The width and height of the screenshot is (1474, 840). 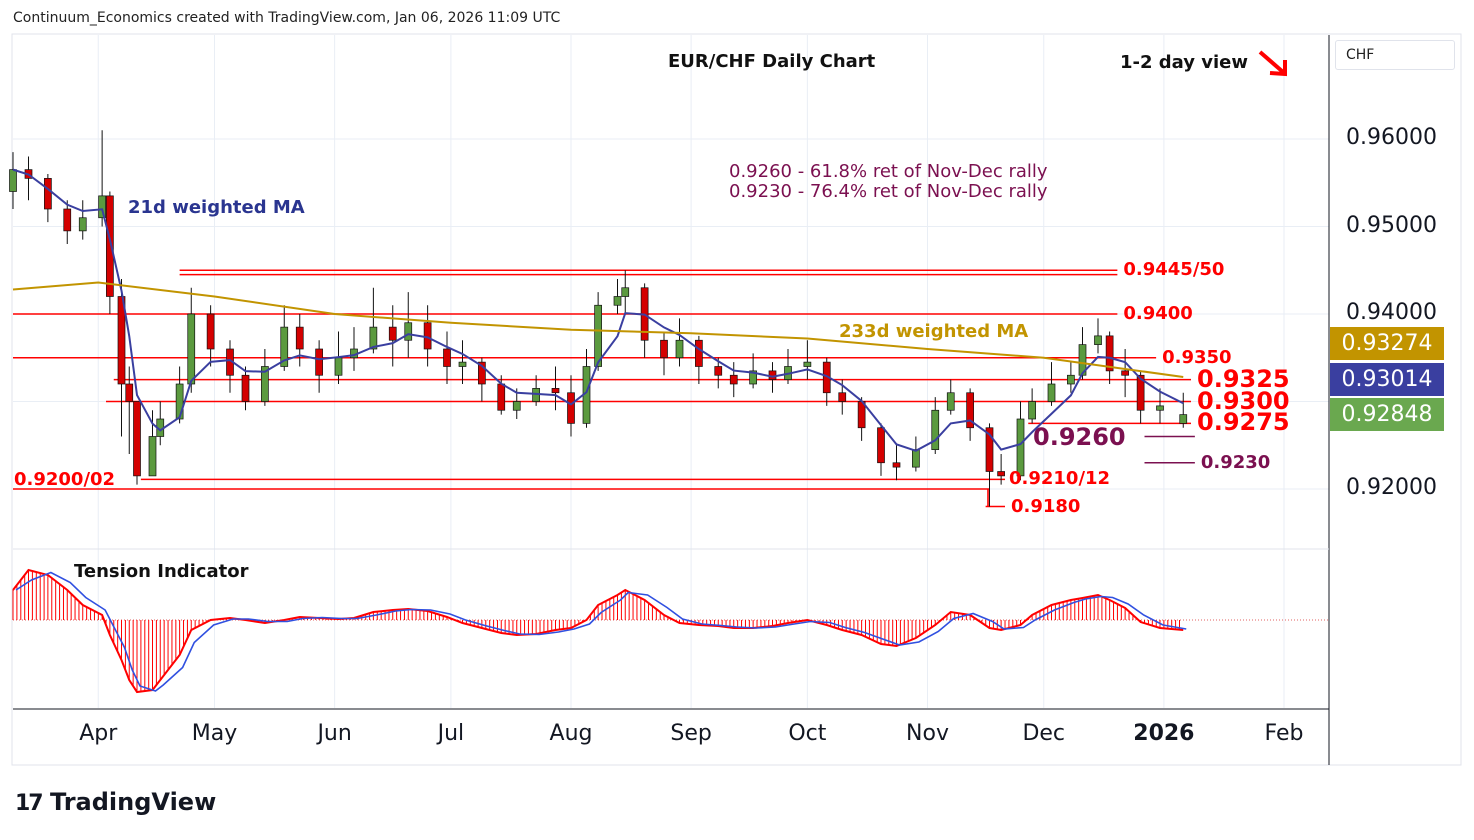 What do you see at coordinates (1060, 479) in the screenshot?
I see `level-label: 0.9210/12` at bounding box center [1060, 479].